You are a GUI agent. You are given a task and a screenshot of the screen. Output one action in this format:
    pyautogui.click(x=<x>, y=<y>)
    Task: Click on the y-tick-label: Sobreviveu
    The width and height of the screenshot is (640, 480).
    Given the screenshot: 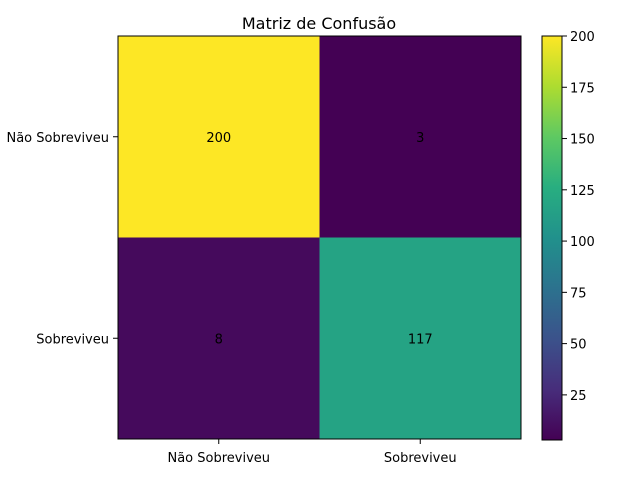 What is the action you would take?
    pyautogui.click(x=72, y=339)
    